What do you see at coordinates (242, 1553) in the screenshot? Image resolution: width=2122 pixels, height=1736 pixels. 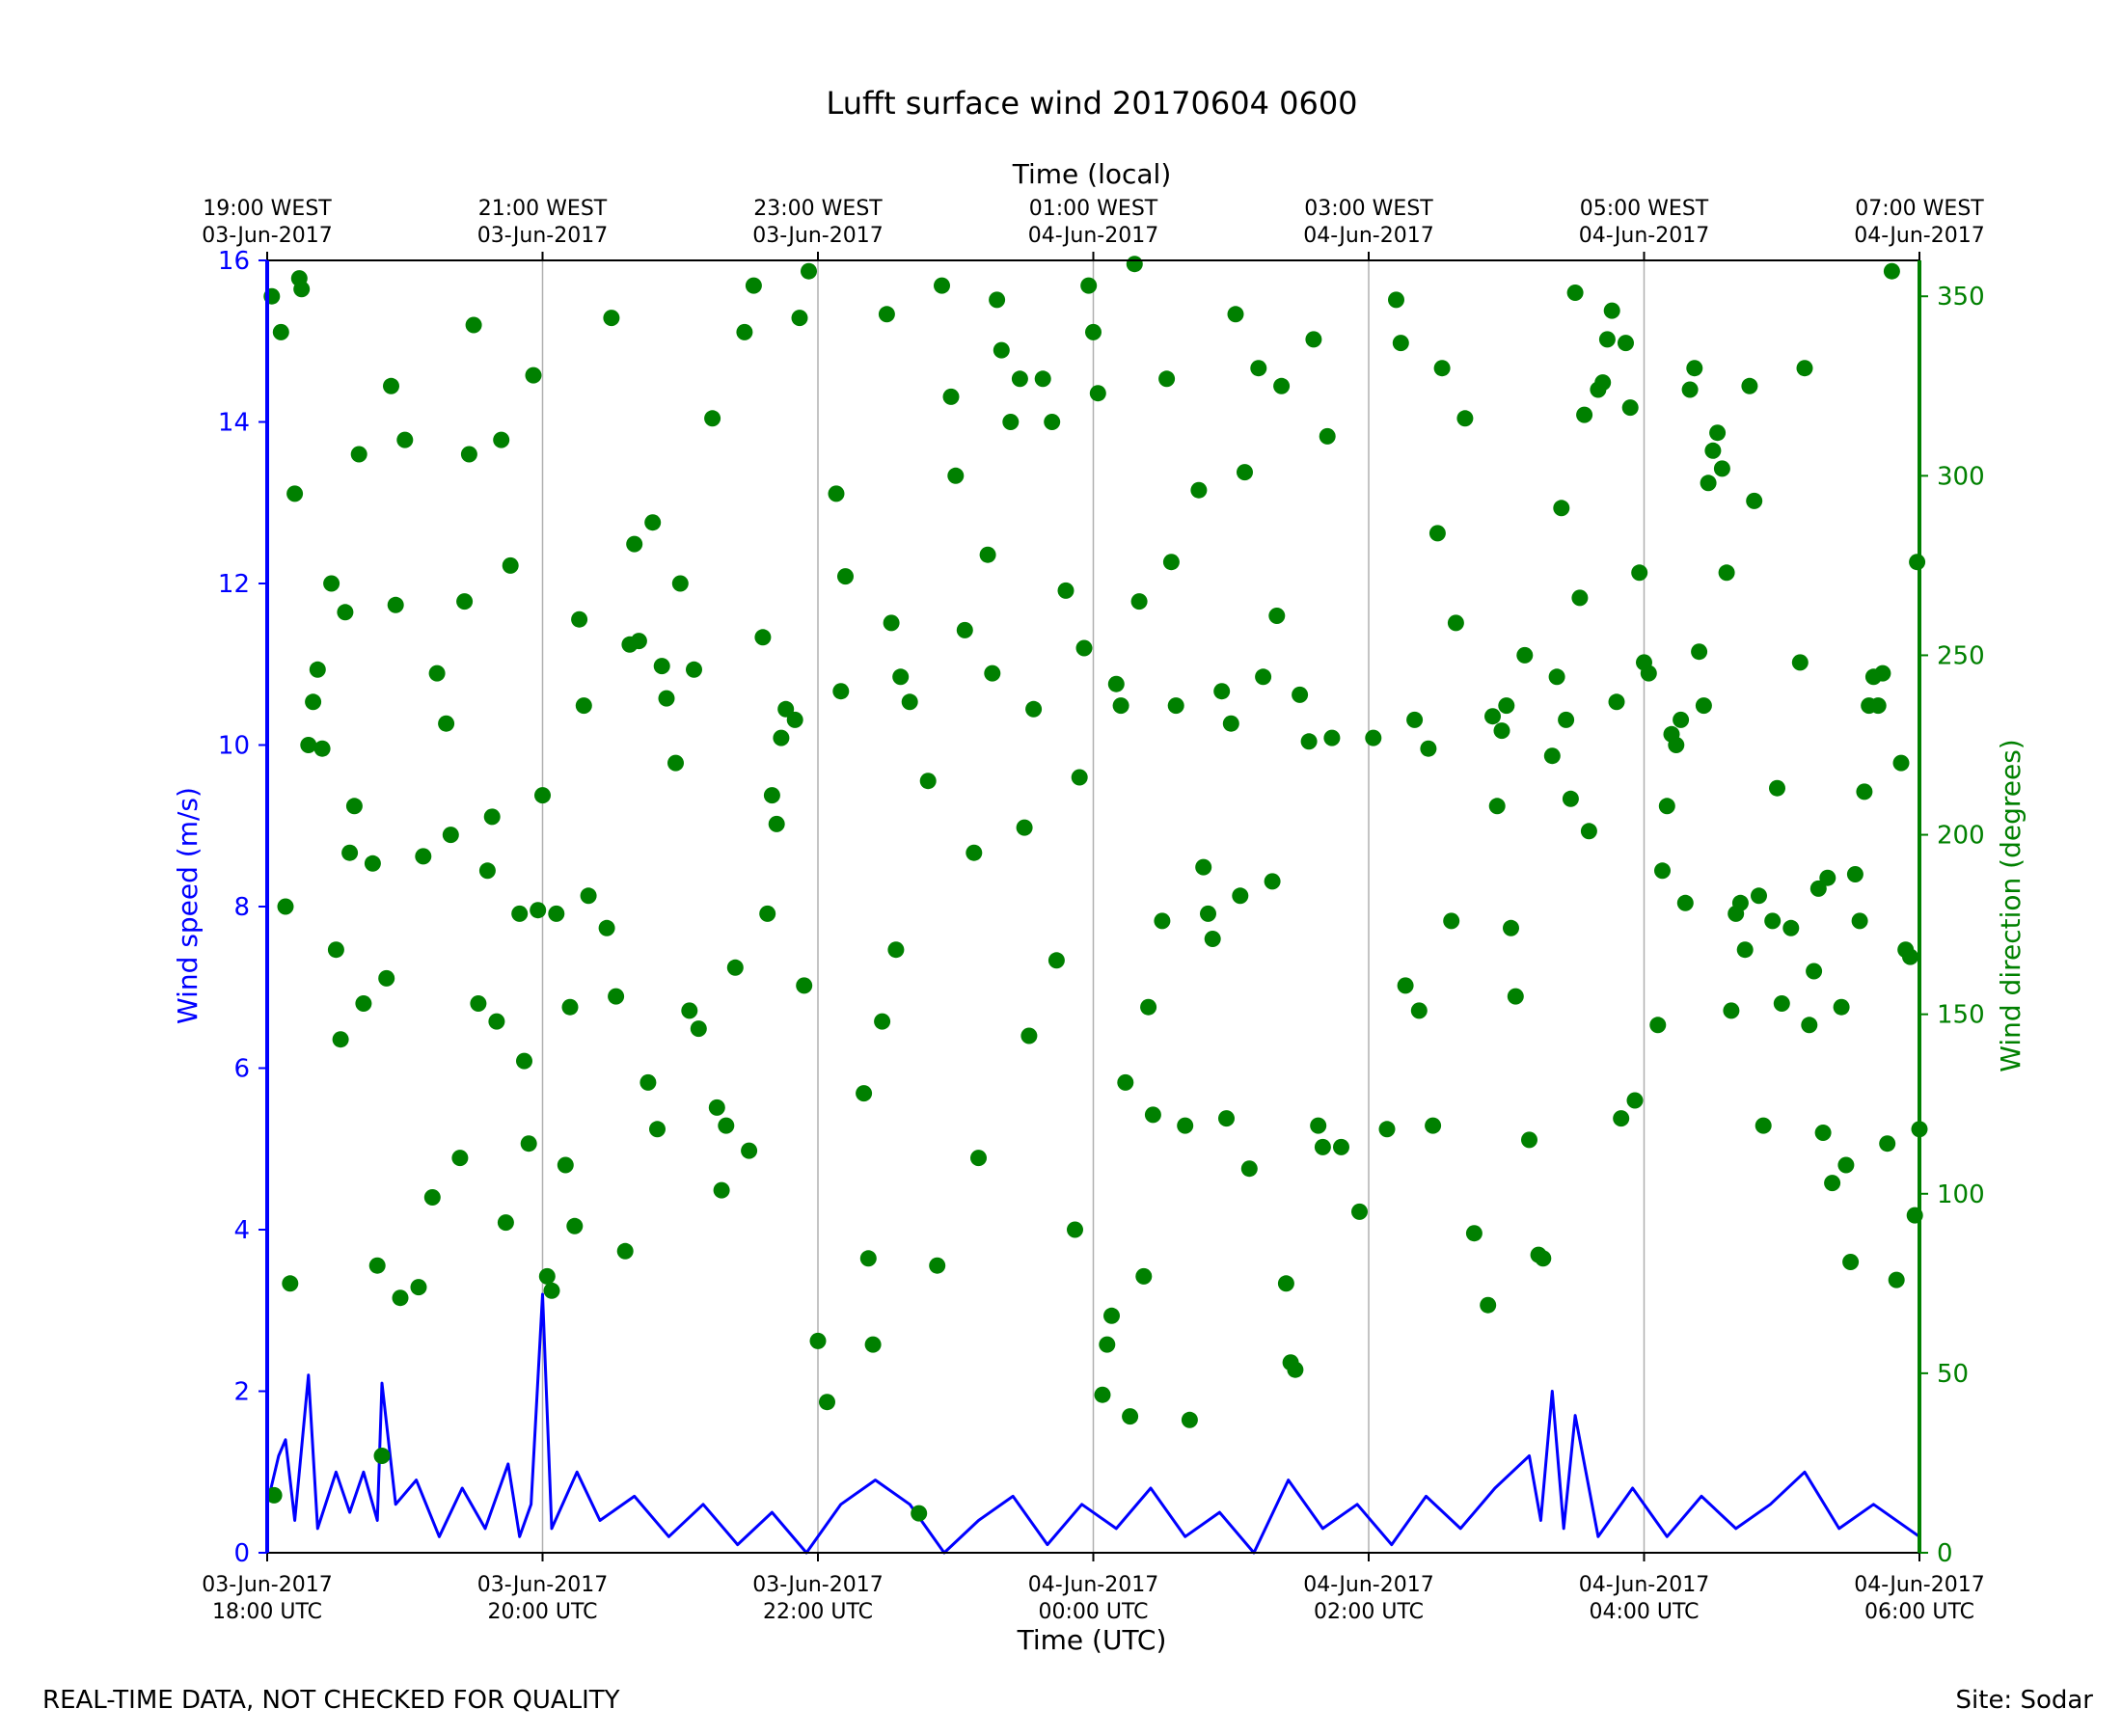 I see `y-tick-label: 0` at bounding box center [242, 1553].